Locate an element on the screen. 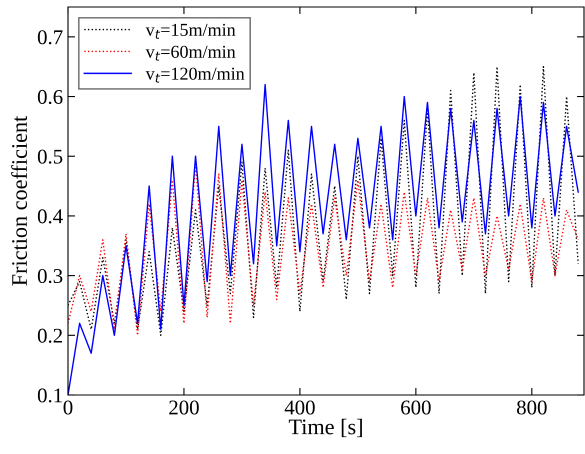 The width and height of the screenshot is (585, 454). y-tick-label: 0.6 is located at coordinates (50, 97).